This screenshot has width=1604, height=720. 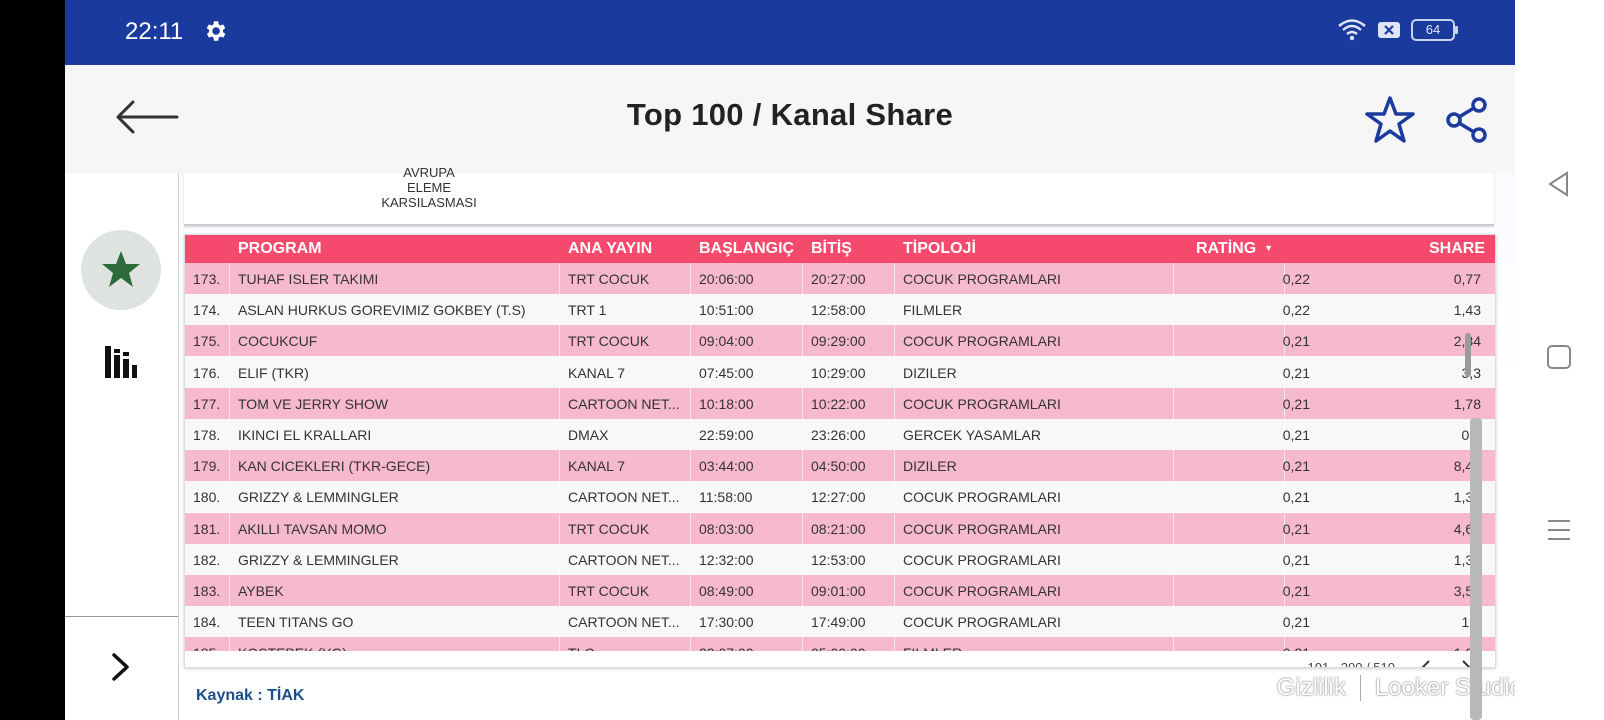 I want to click on battery-icon: 64, so click(x=1434, y=30).